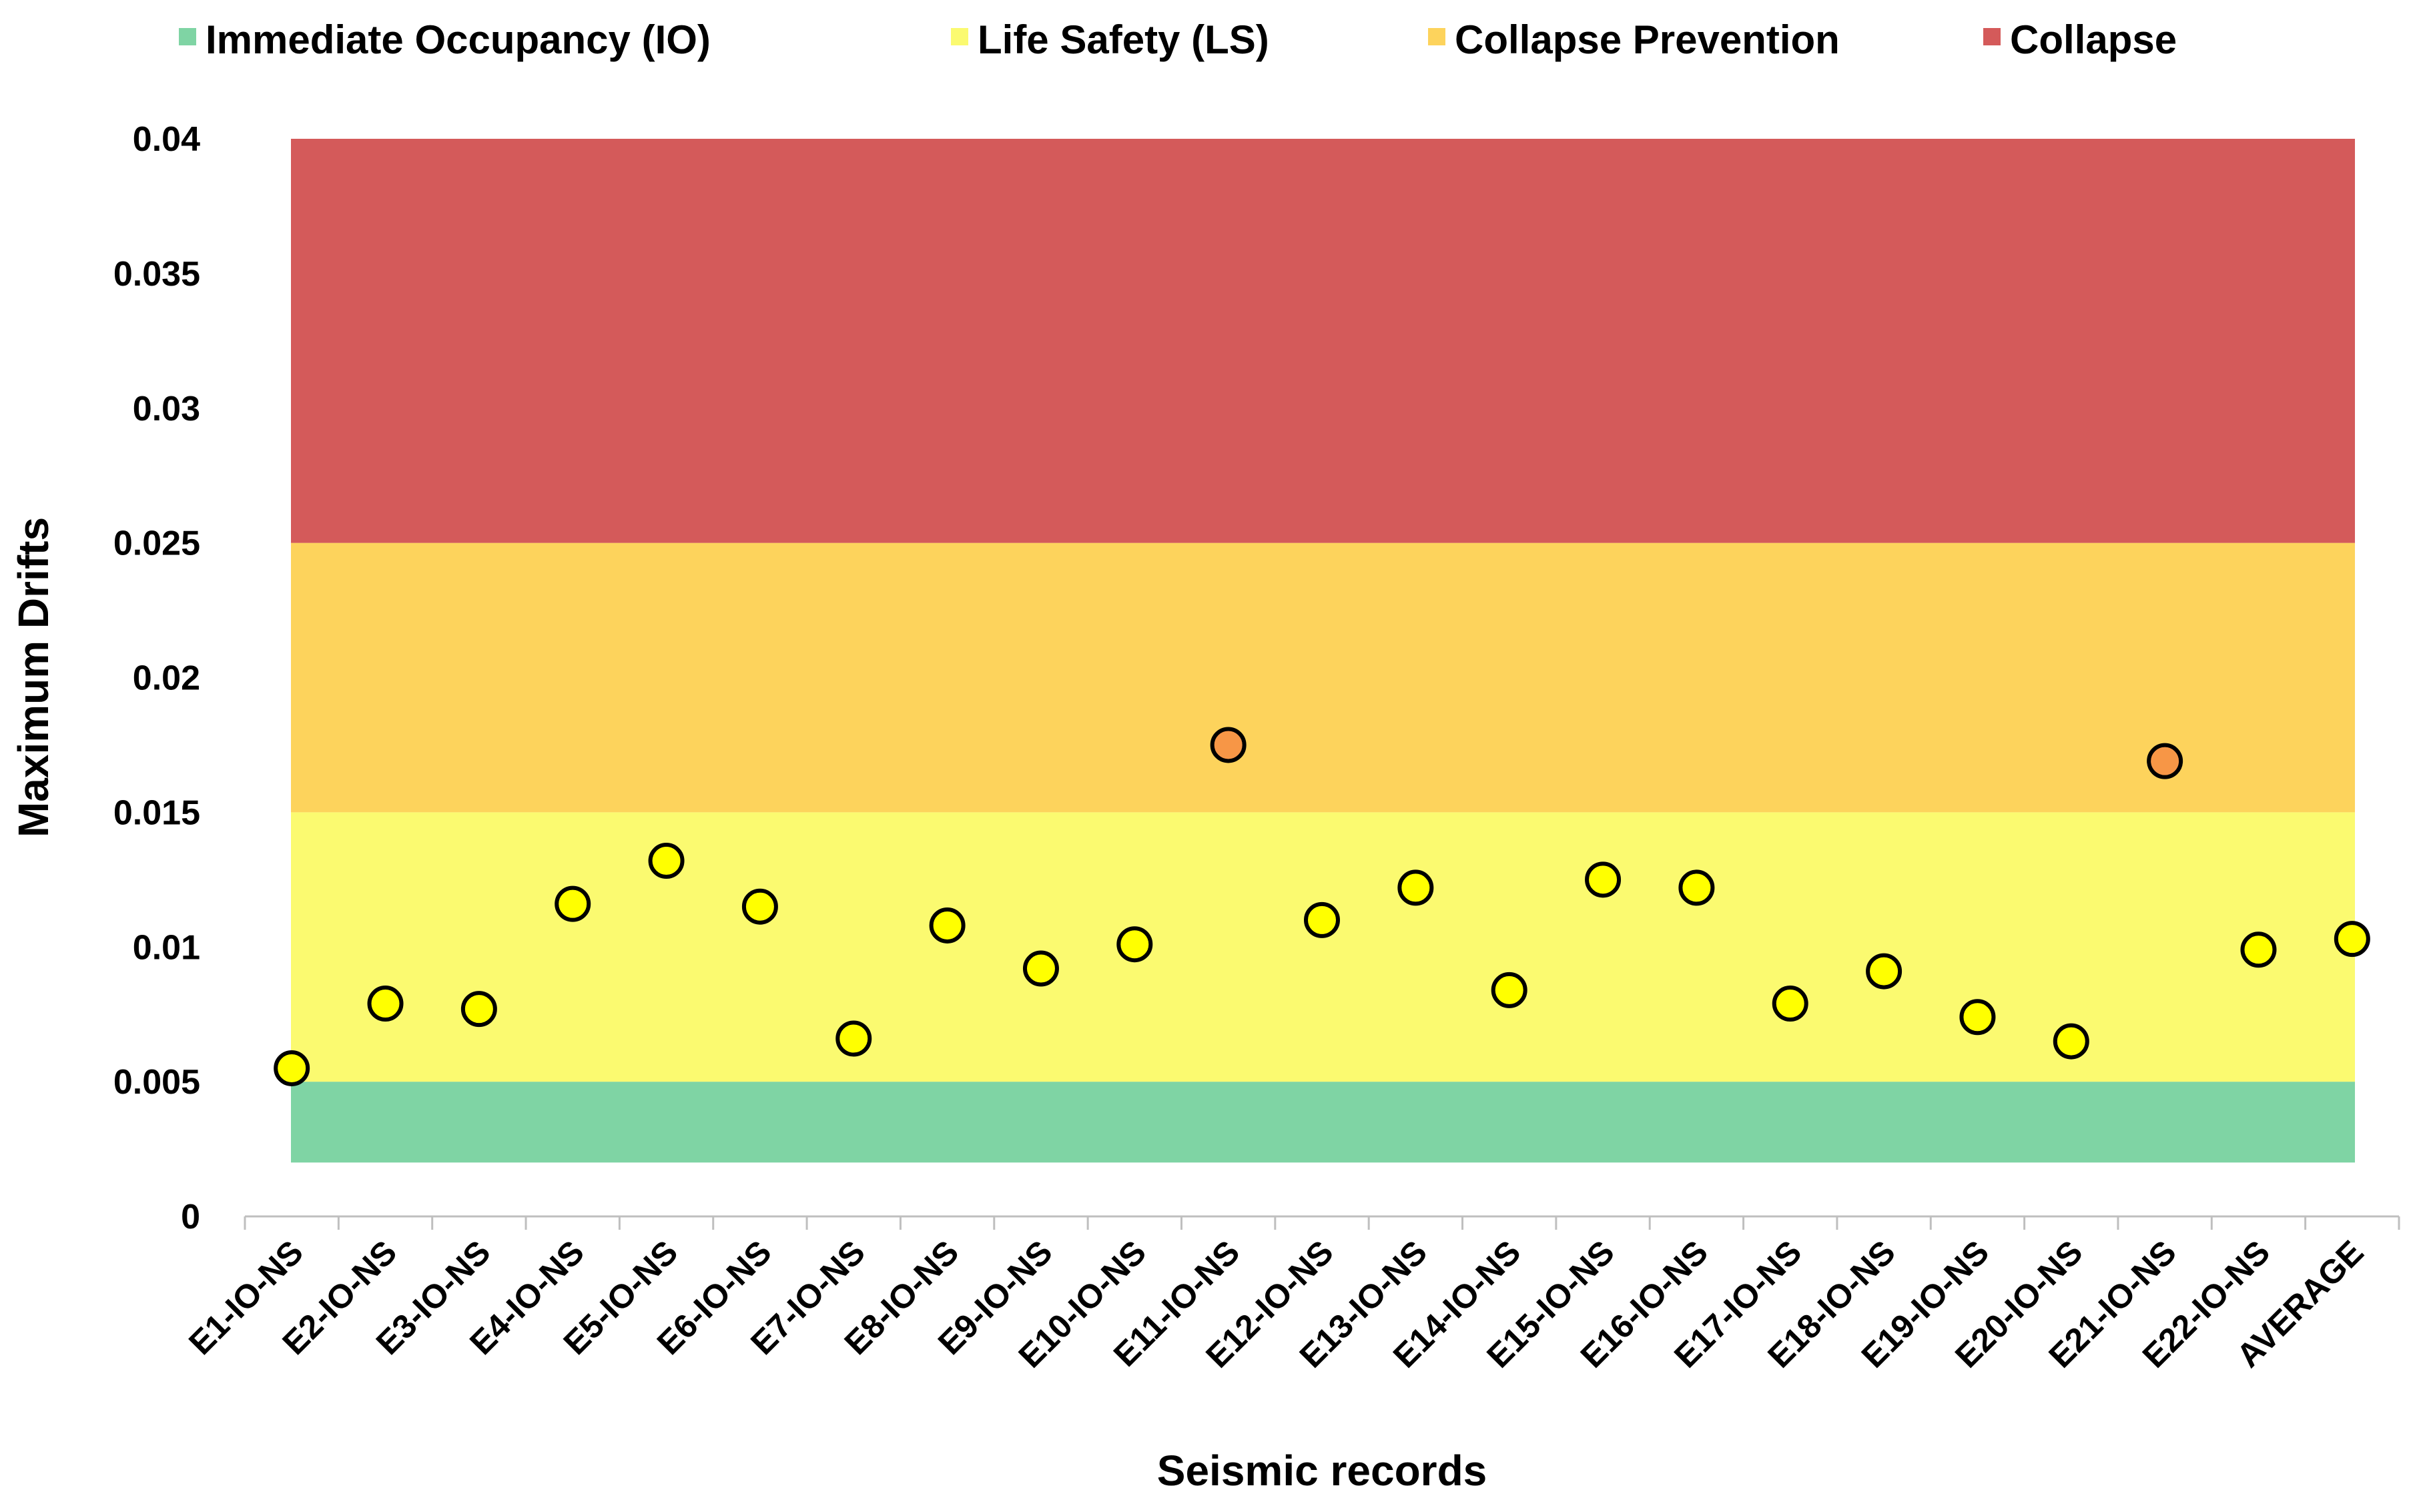  What do you see at coordinates (1648, 39) in the screenshot?
I see `legend-label-2: Collapse Prevention` at bounding box center [1648, 39].